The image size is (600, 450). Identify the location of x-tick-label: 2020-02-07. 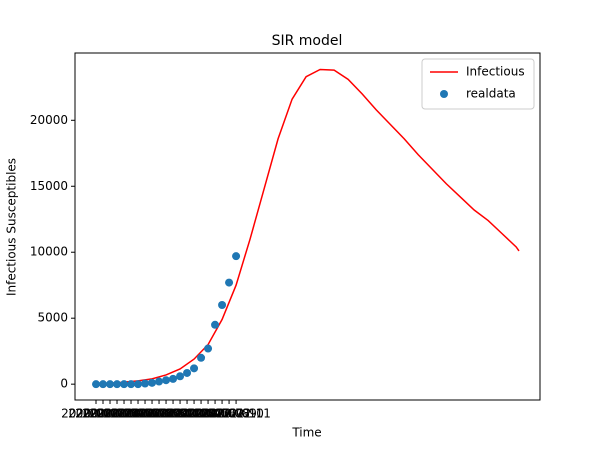
(208, 414).